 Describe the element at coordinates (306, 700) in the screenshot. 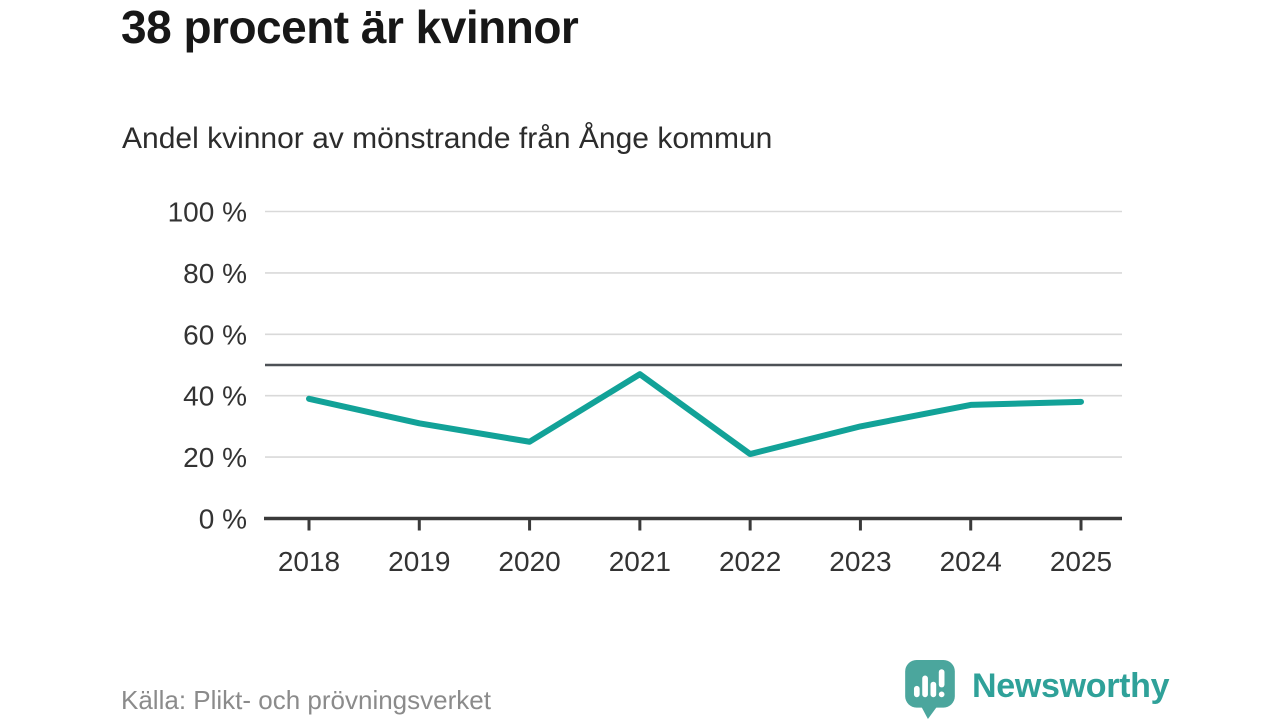

I see `source-credit: Källa: Plikt- och prövningsverket` at that location.